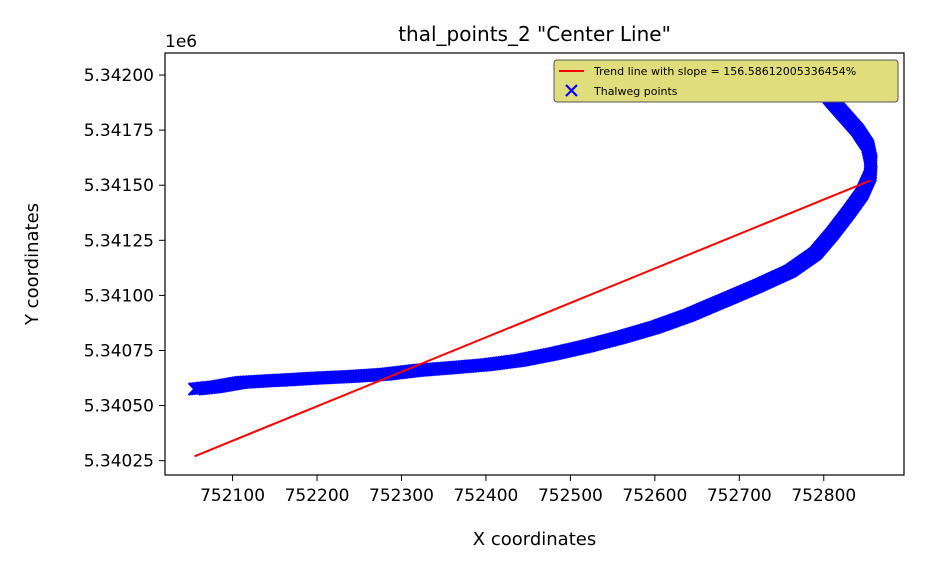 This screenshot has height=573, width=927. Describe the element at coordinates (119, 76) in the screenshot. I see `y-tick-label: 5.34200` at that location.